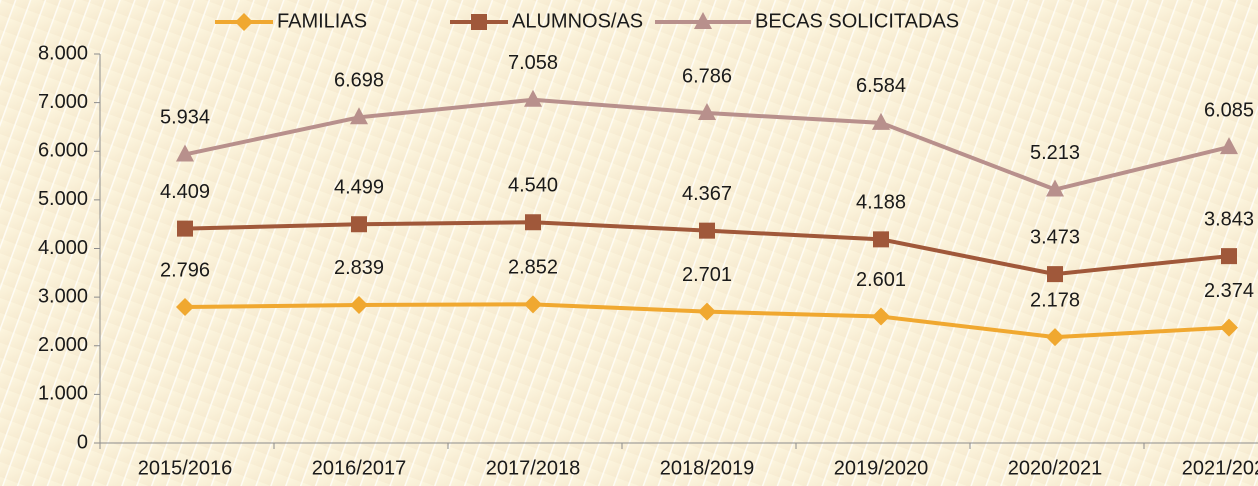  Describe the element at coordinates (1229, 110) in the screenshot. I see `data-label: 6.085` at that location.